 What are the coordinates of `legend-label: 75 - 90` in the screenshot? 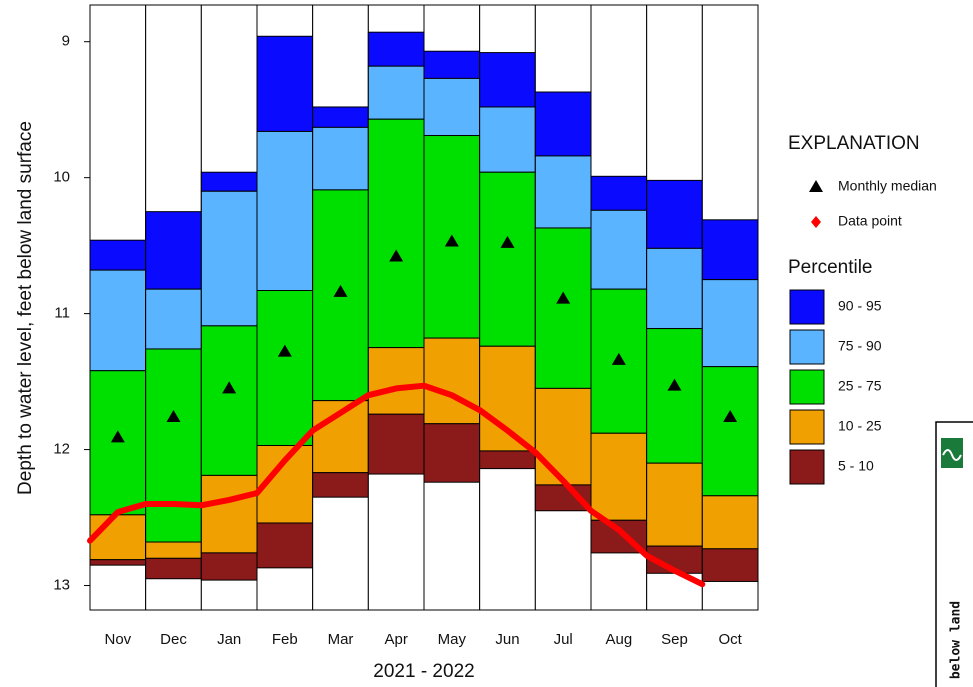 It's located at (860, 346).